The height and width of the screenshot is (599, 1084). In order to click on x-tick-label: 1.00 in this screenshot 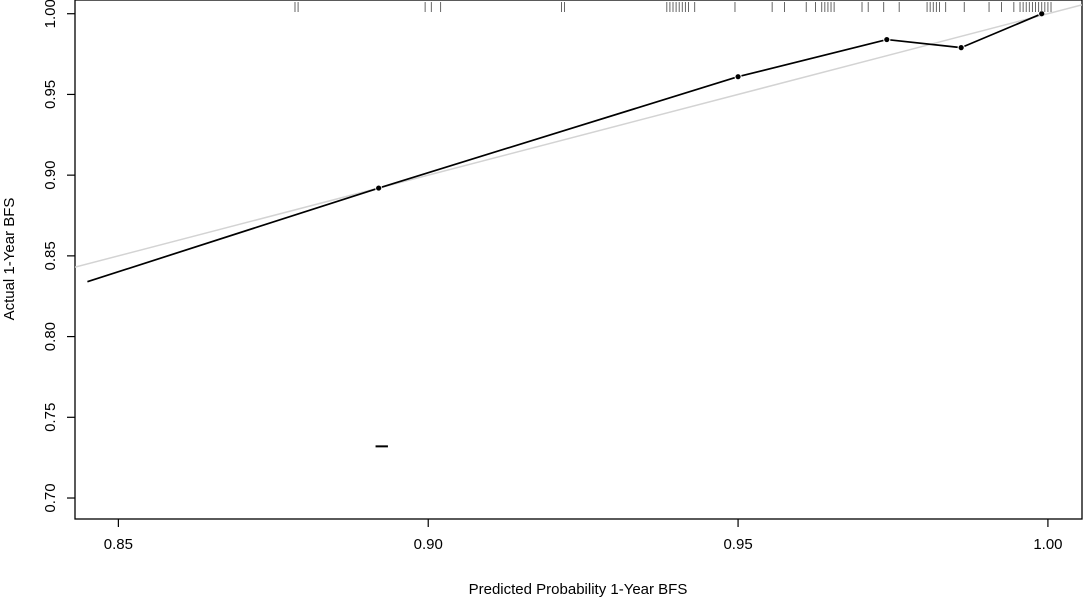, I will do `click(1047, 544)`.